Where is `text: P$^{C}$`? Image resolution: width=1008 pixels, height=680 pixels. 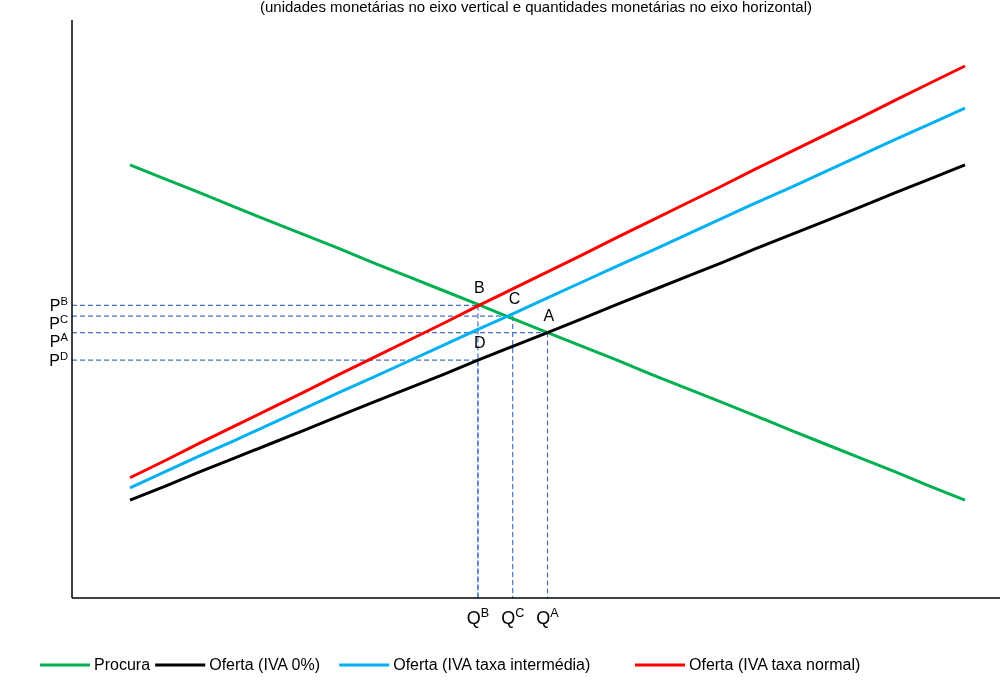 text: P$^{C}$ is located at coordinates (58, 323).